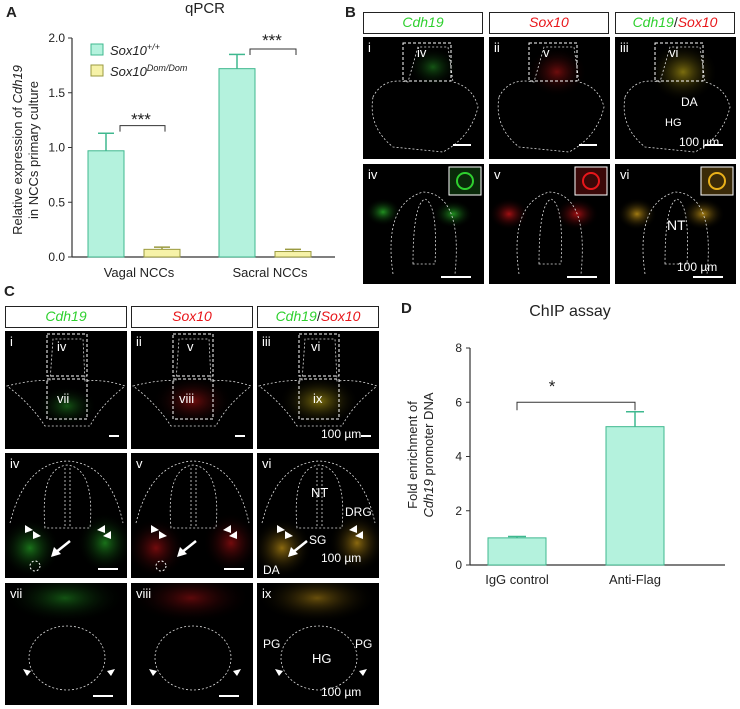  Describe the element at coordinates (406, 308) in the screenshot. I see `panel-label-d: D` at that location.